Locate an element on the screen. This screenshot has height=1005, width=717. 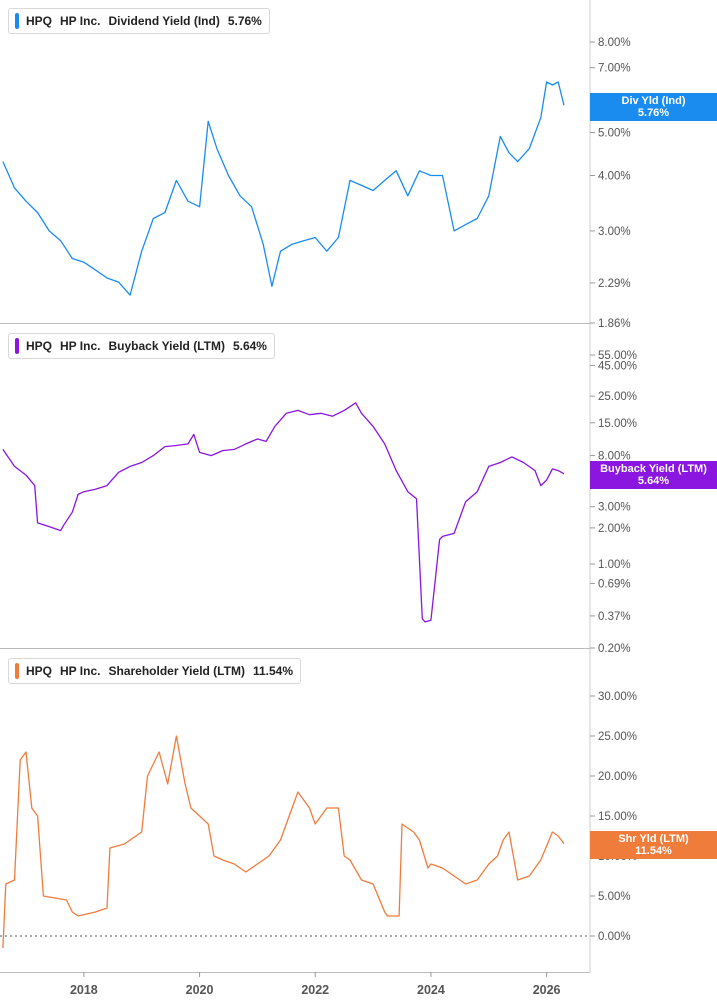
legend-metric: Dividend Yield (Ind) is located at coordinates (164, 21).